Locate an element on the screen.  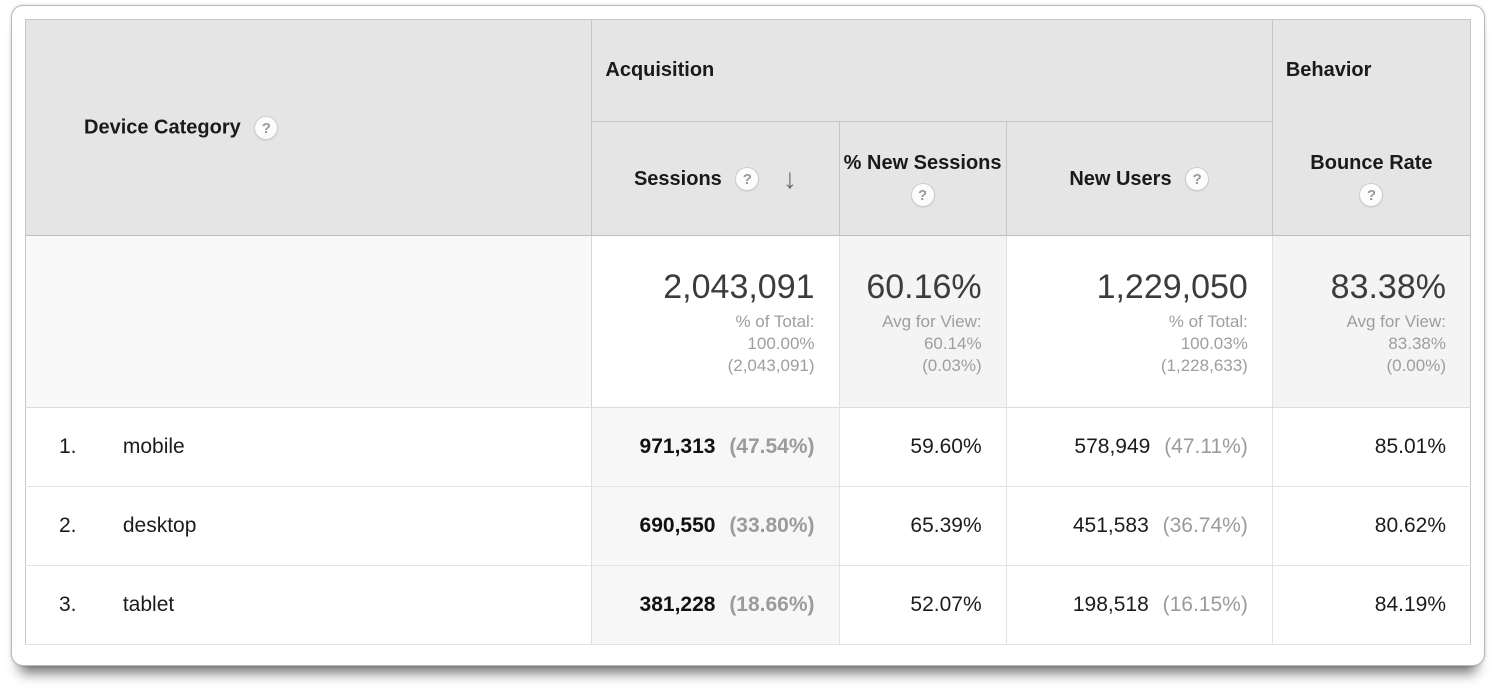
sessions-total: 2,043,091 is located at coordinates (739, 286).